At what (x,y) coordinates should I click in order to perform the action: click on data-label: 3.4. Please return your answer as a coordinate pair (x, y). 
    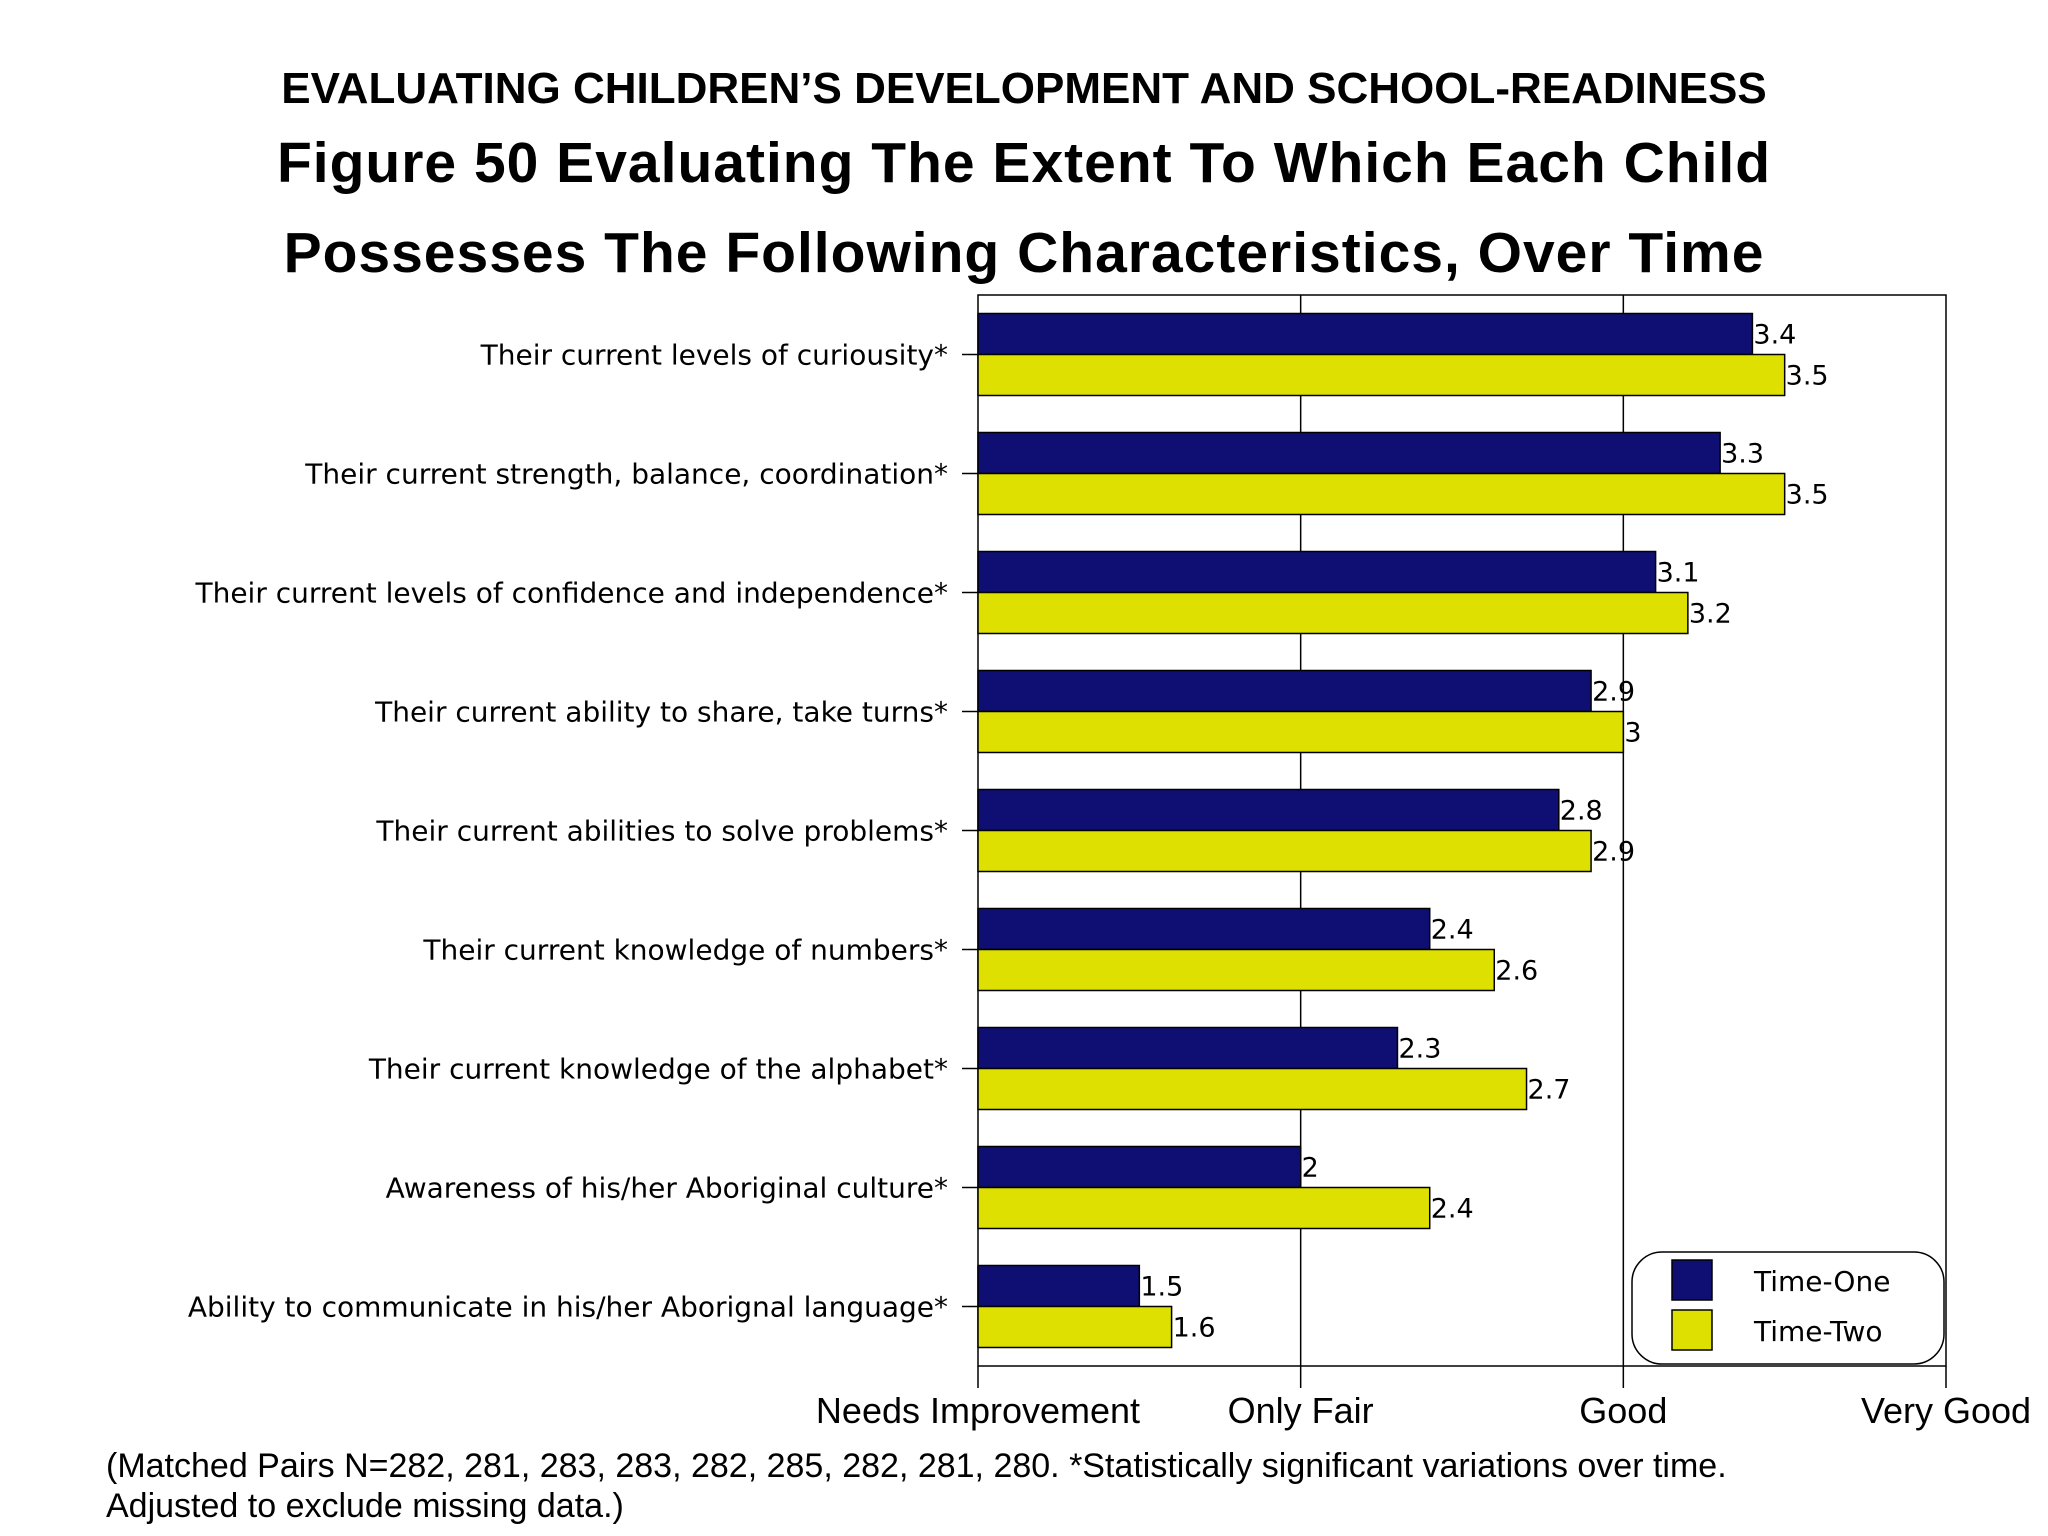
    Looking at the image, I should click on (1774, 335).